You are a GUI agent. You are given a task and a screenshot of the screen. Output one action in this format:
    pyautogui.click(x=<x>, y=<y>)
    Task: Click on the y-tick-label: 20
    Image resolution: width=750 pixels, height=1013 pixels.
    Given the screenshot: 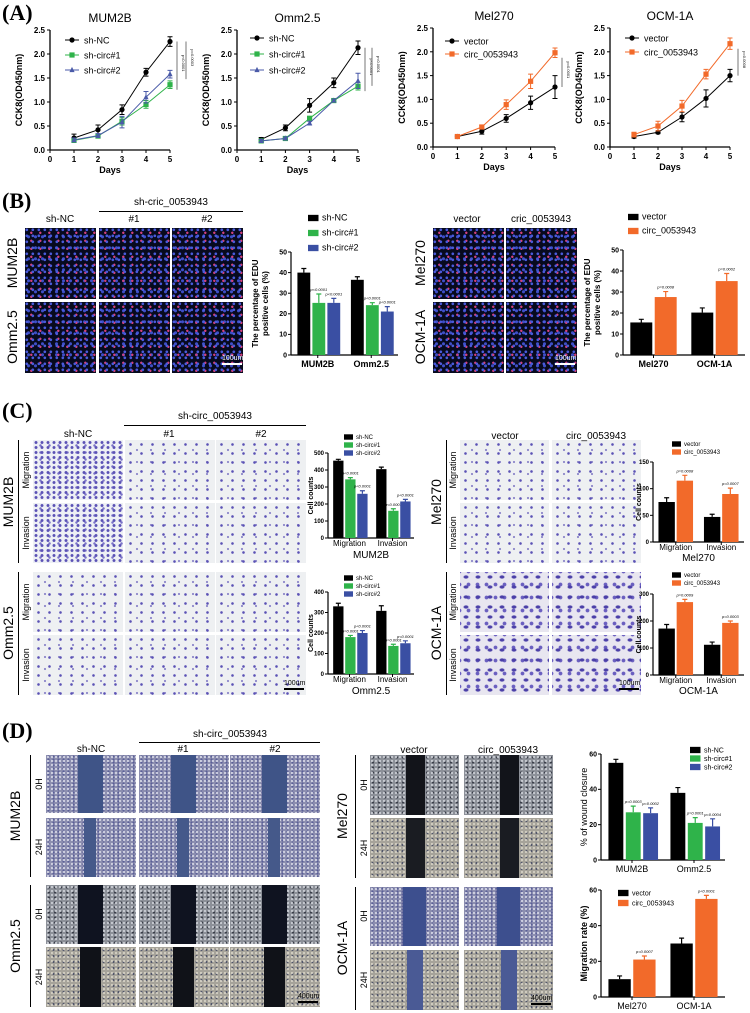 What is the action you would take?
    pyautogui.click(x=283, y=314)
    